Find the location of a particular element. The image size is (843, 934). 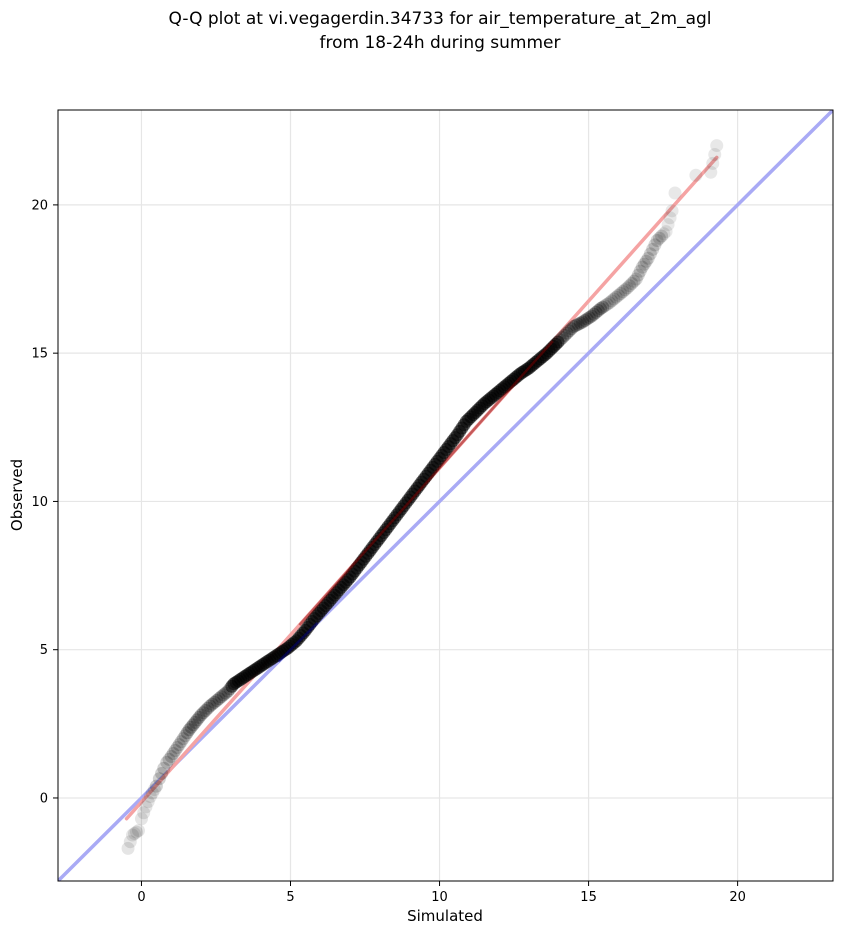

y-tick-label-2: 10 is located at coordinates (39, 502).